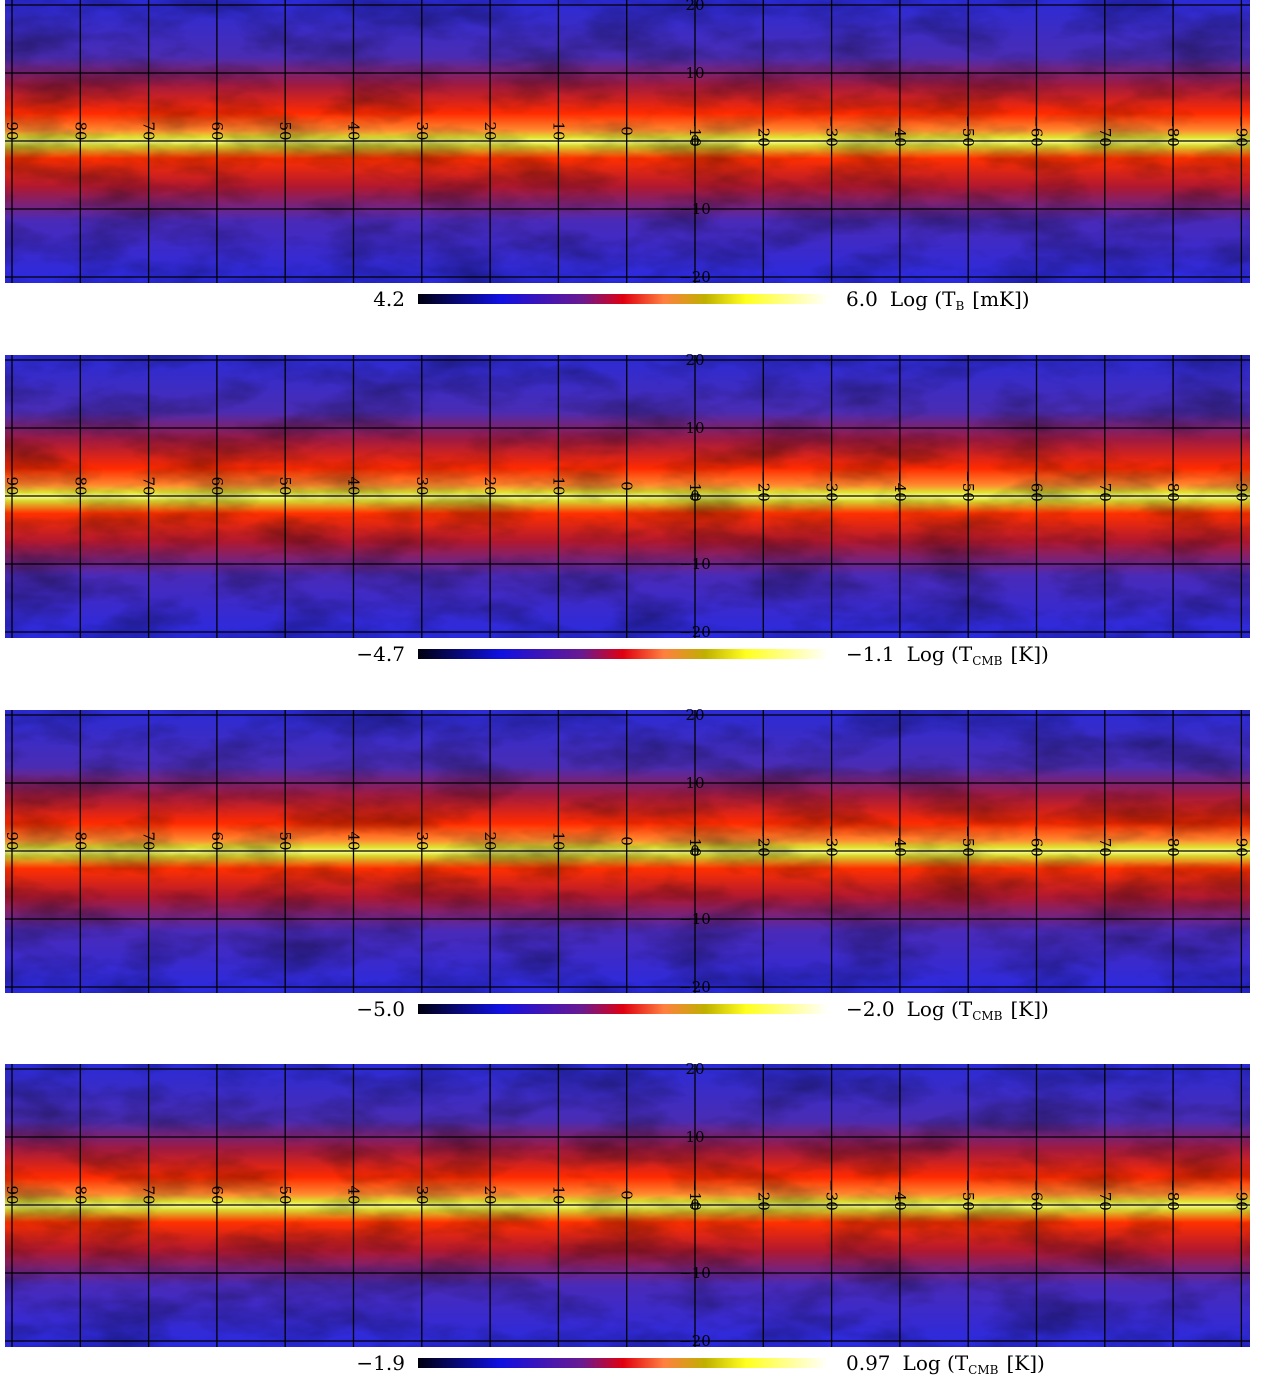  Describe the element at coordinates (870, 654) in the screenshot. I see `colorbar-max: −1.1` at that location.